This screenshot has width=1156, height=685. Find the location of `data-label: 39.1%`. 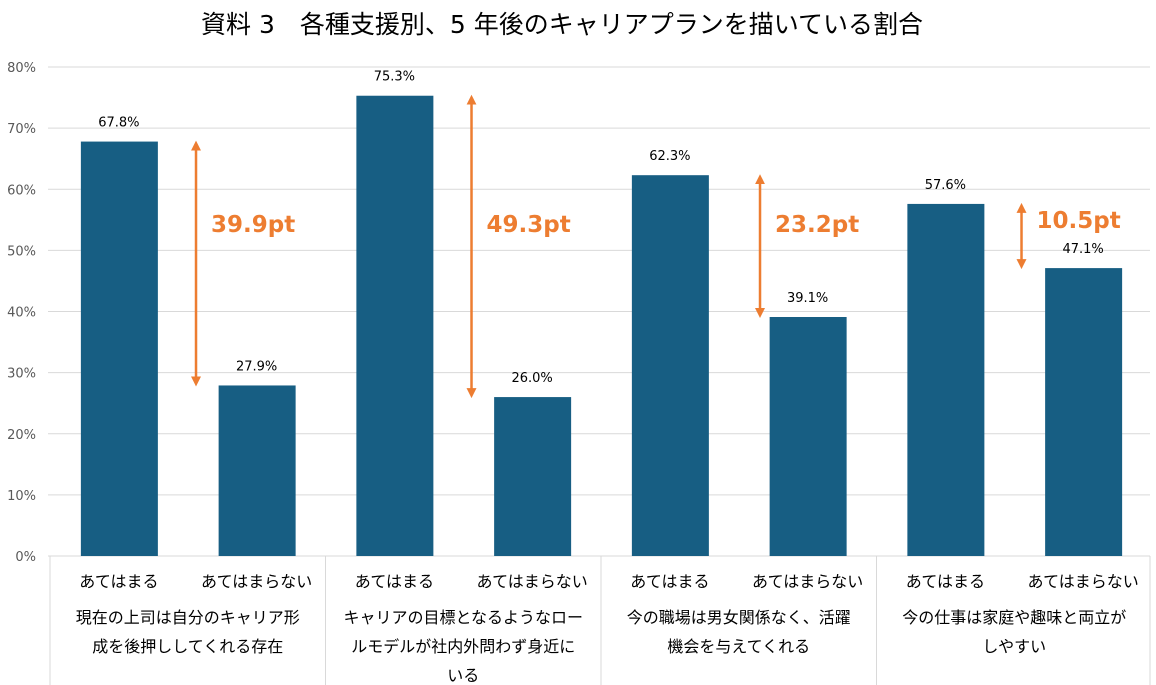

data-label: 39.1% is located at coordinates (807, 298).